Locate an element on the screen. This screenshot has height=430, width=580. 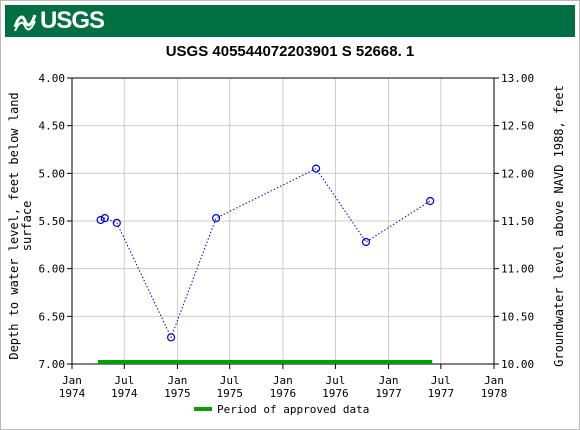
left-tick-label: 5.50 is located at coordinates (52, 221).